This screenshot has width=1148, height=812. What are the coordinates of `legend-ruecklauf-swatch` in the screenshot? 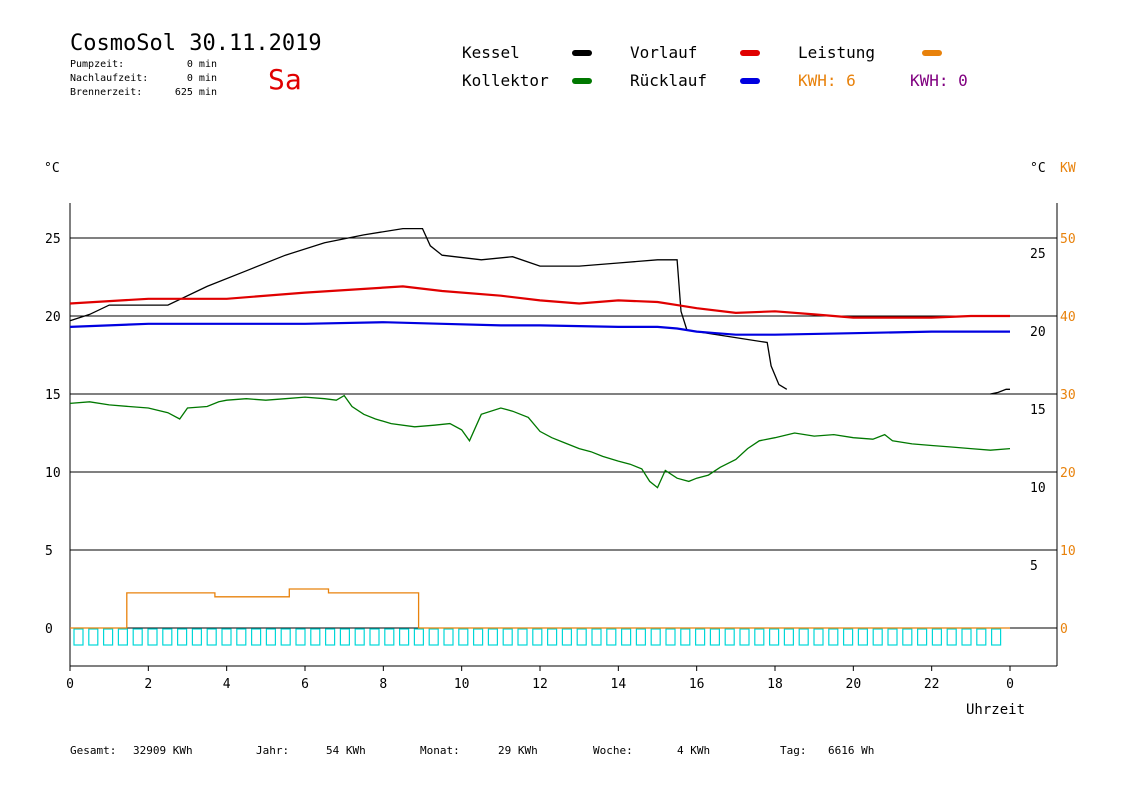 It's located at (750, 81).